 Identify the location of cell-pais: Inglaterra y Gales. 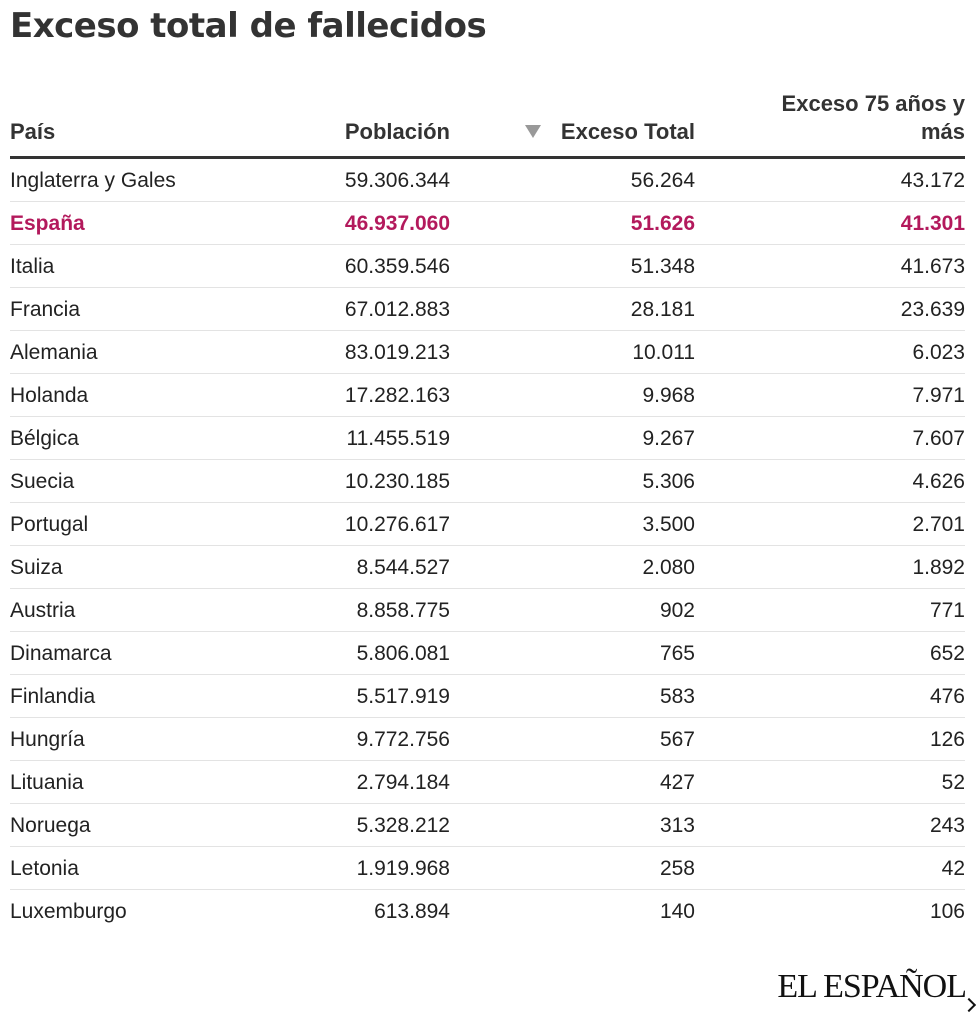
(93, 180).